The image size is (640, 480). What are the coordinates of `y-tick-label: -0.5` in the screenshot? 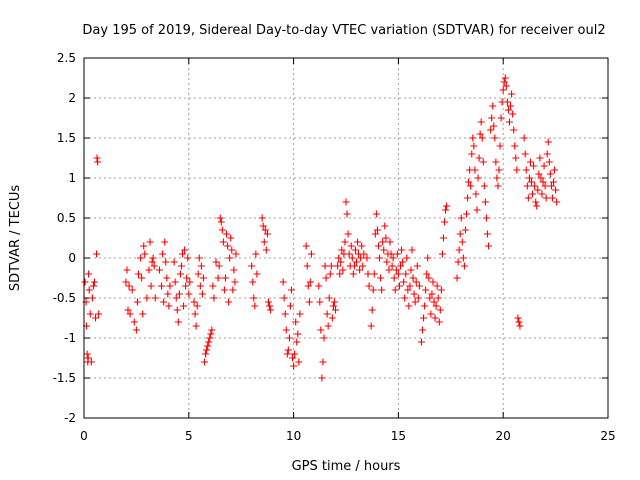 It's located at (64, 298).